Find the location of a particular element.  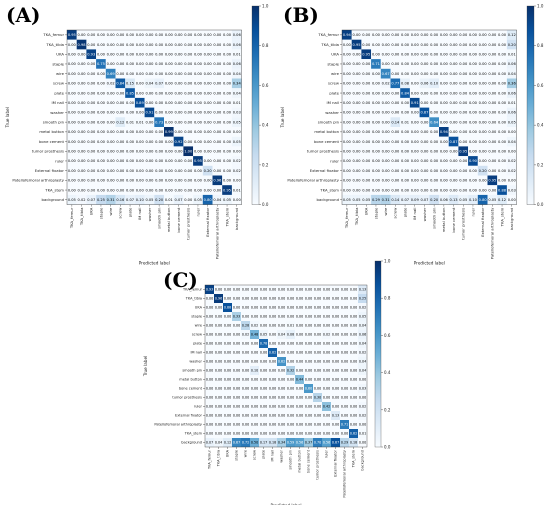

x-tick-label: smooth pin is located at coordinates (291, 460).